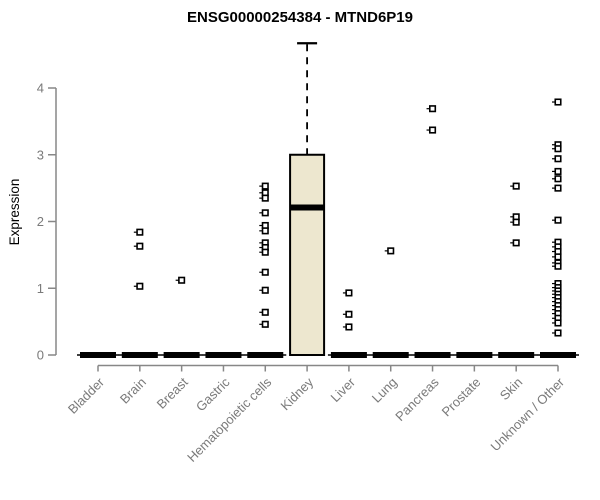 The width and height of the screenshot is (600, 500). I want to click on y-tick-label: 4, so click(40, 88).